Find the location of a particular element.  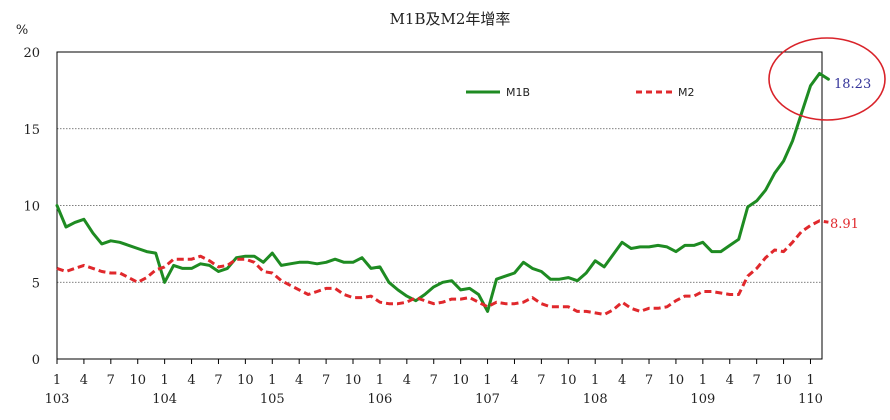

x-tick-label-year: 104 is located at coordinates (164, 399).